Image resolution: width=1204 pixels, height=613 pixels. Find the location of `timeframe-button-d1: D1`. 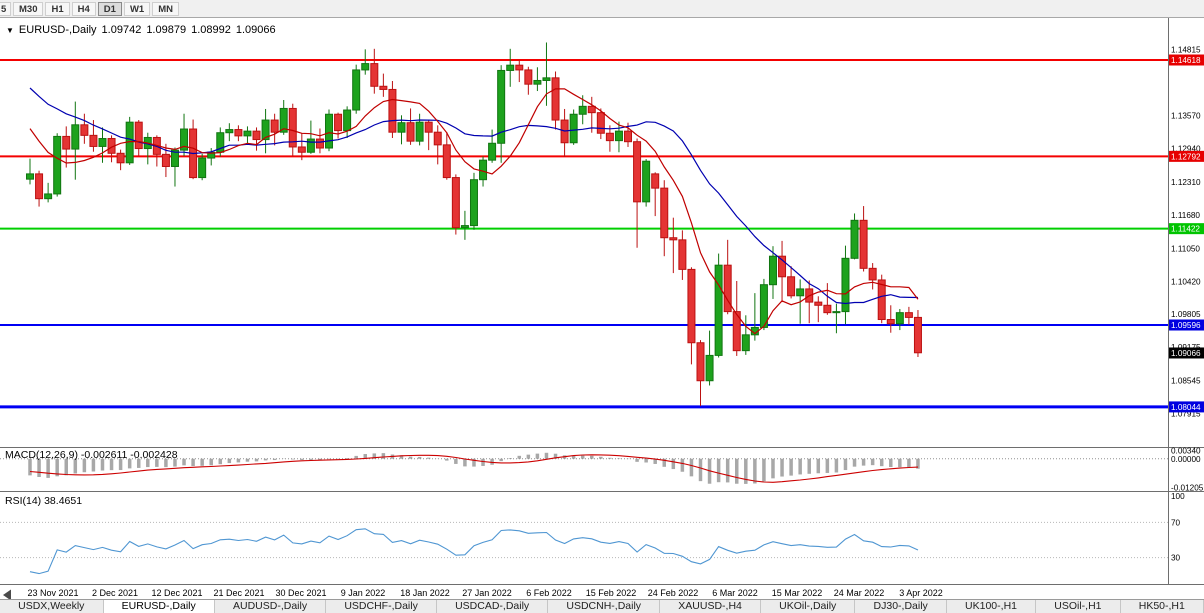

timeframe-button-d1: D1 is located at coordinates (109, 8).